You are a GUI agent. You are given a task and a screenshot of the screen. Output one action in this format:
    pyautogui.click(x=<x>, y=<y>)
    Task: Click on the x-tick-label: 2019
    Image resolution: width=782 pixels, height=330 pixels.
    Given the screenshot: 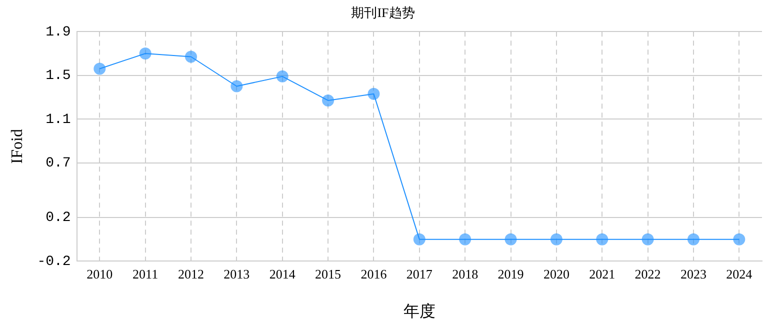 What is the action you would take?
    pyautogui.click(x=511, y=274)
    